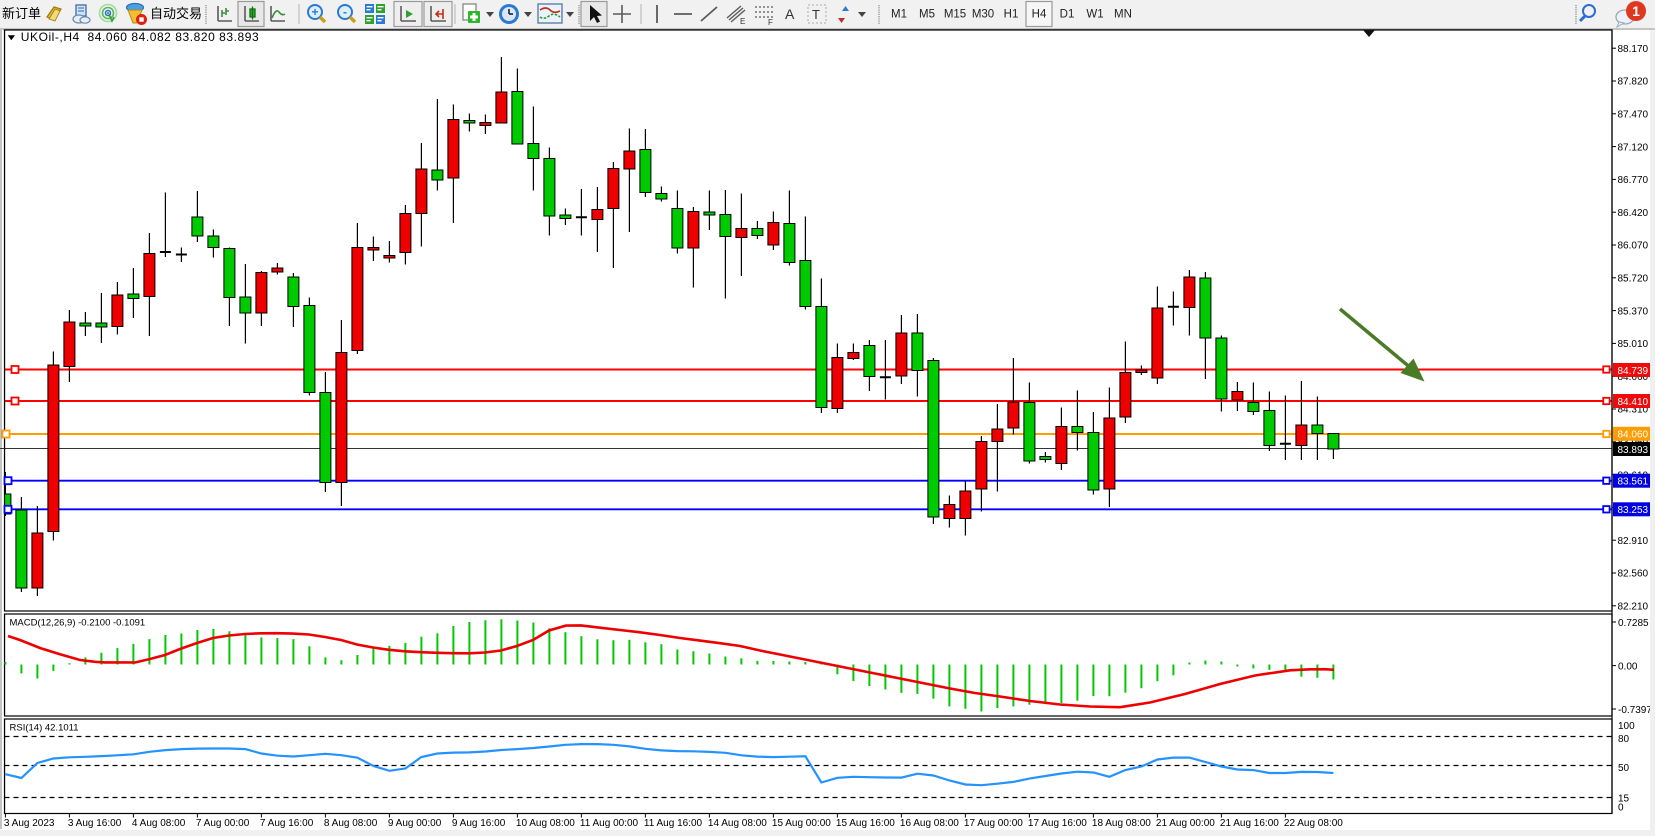 This screenshot has height=836, width=1655. What do you see at coordinates (1624, 799) in the screenshot?
I see `svg-text: 15` at bounding box center [1624, 799].